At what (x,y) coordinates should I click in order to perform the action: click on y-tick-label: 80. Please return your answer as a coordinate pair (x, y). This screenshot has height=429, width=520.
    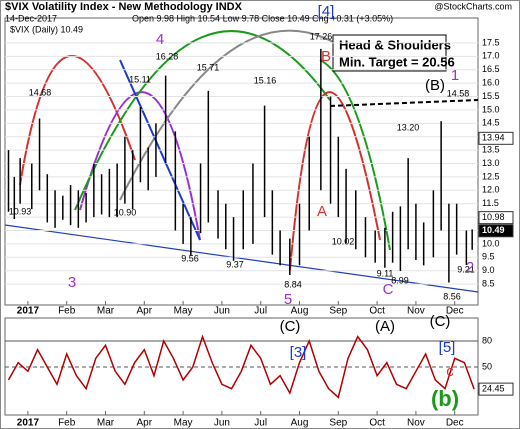
    Looking at the image, I should click on (487, 340).